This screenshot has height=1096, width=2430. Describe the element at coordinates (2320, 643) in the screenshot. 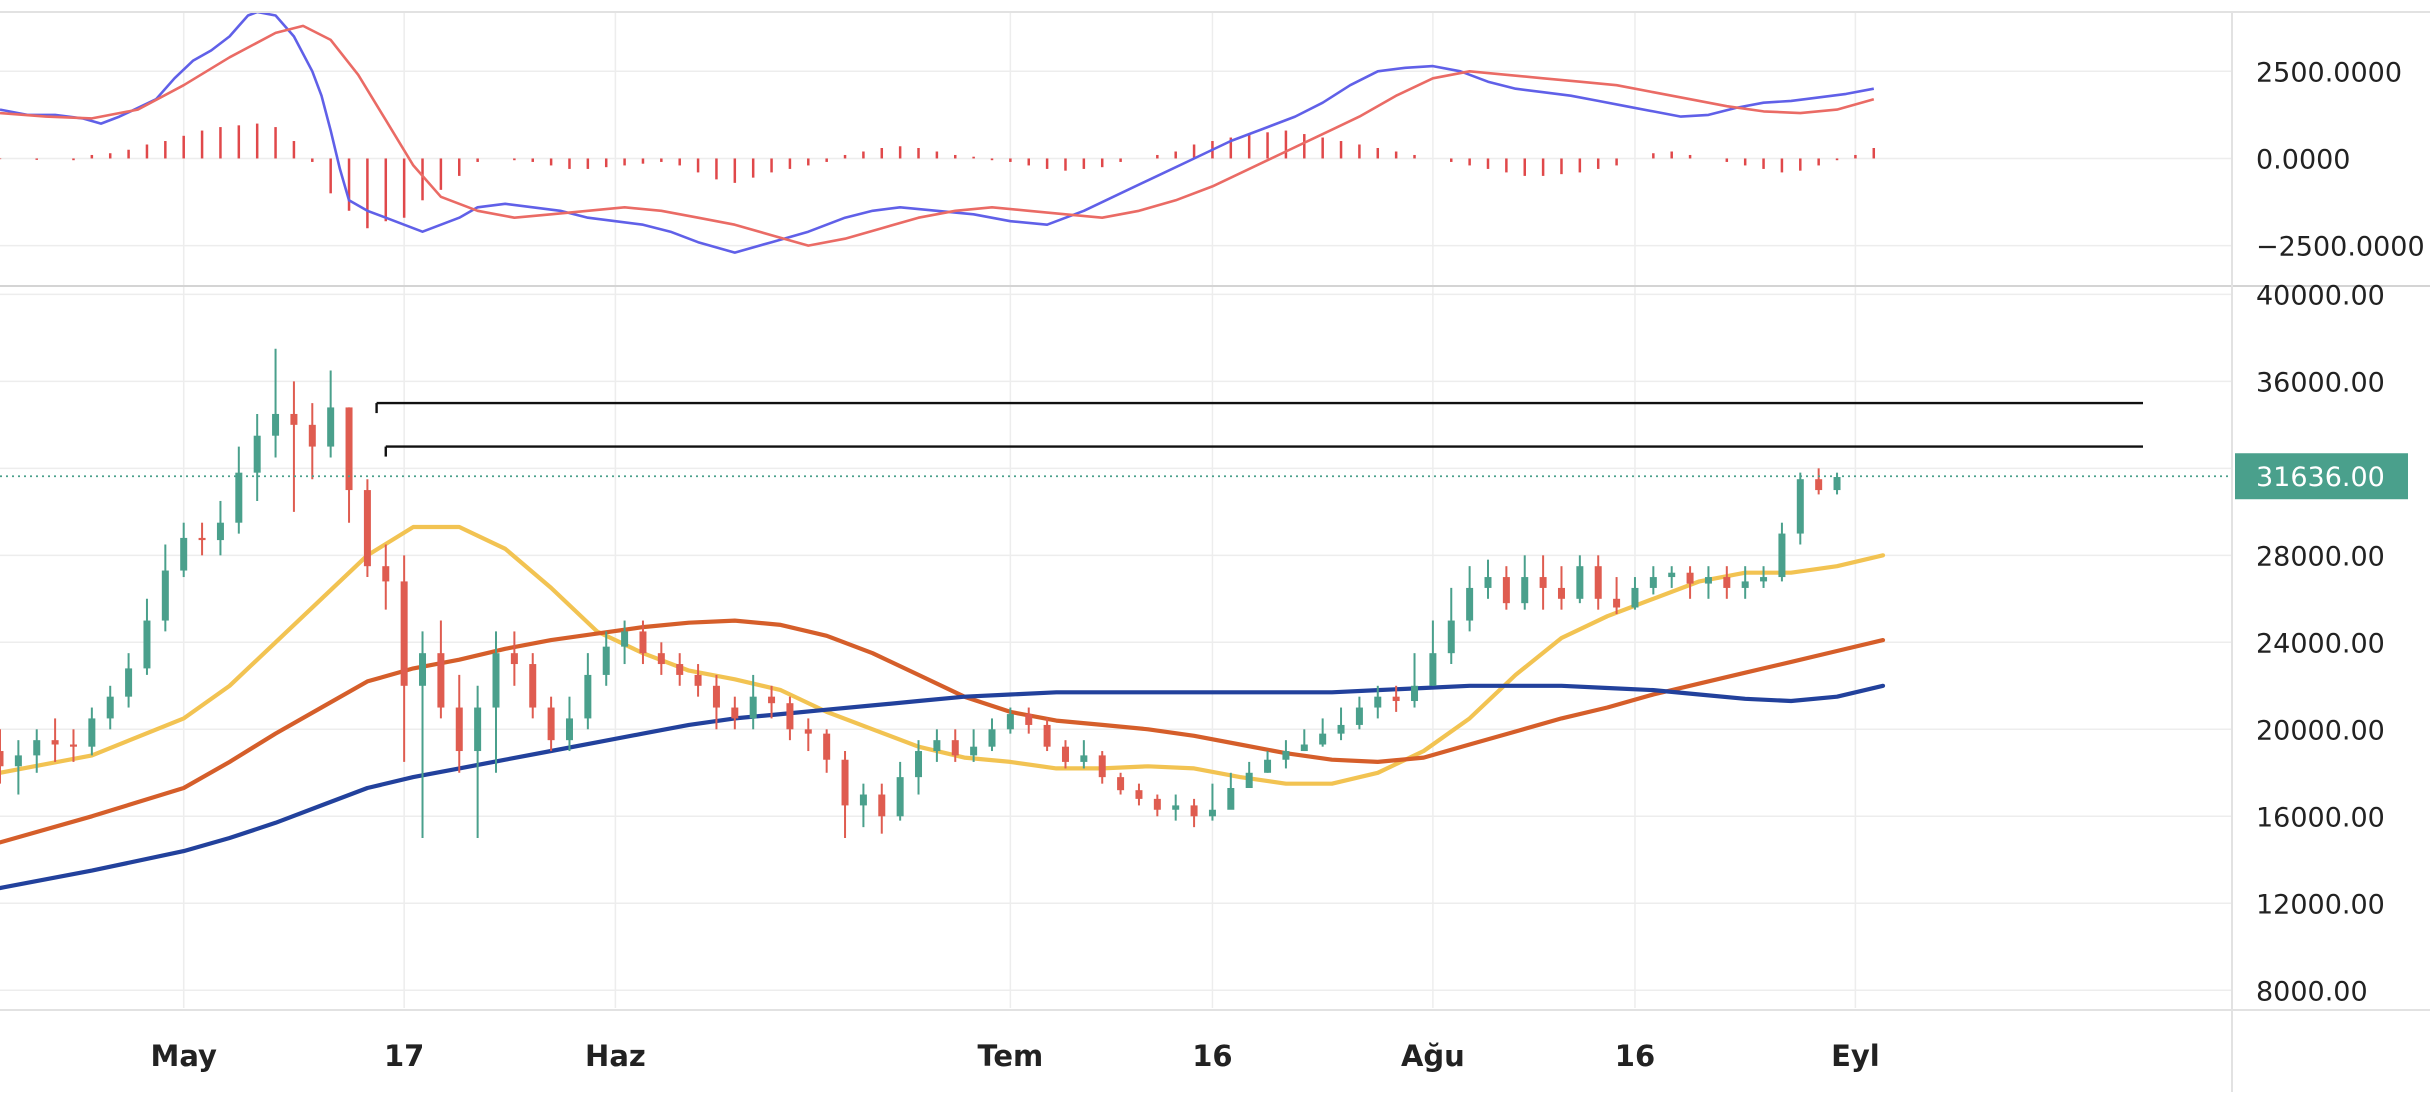

I see `price-tick-label: 24000.00` at that location.